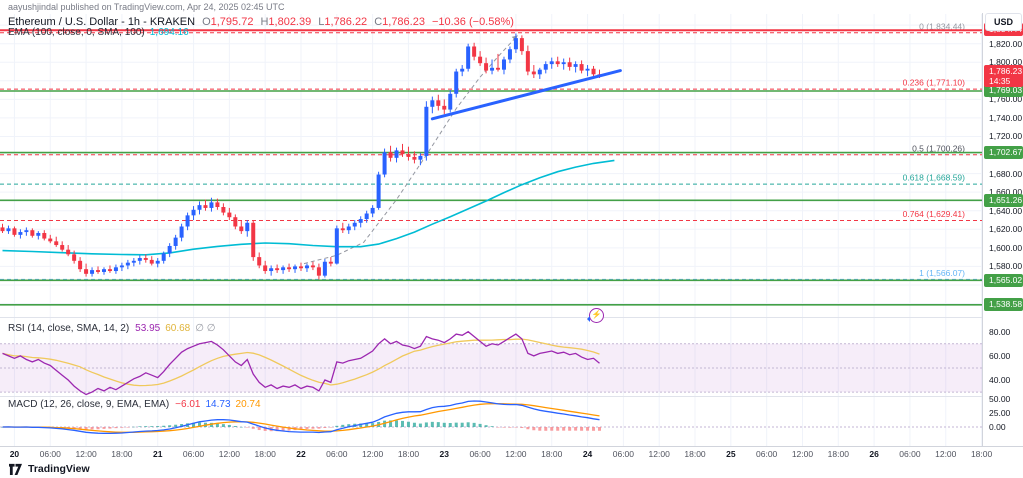 Image resolution: width=1023 pixels, height=478 pixels. What do you see at coordinates (1006, 229) in the screenshot?
I see `price-tick-label: 1,620.00` at bounding box center [1006, 229].